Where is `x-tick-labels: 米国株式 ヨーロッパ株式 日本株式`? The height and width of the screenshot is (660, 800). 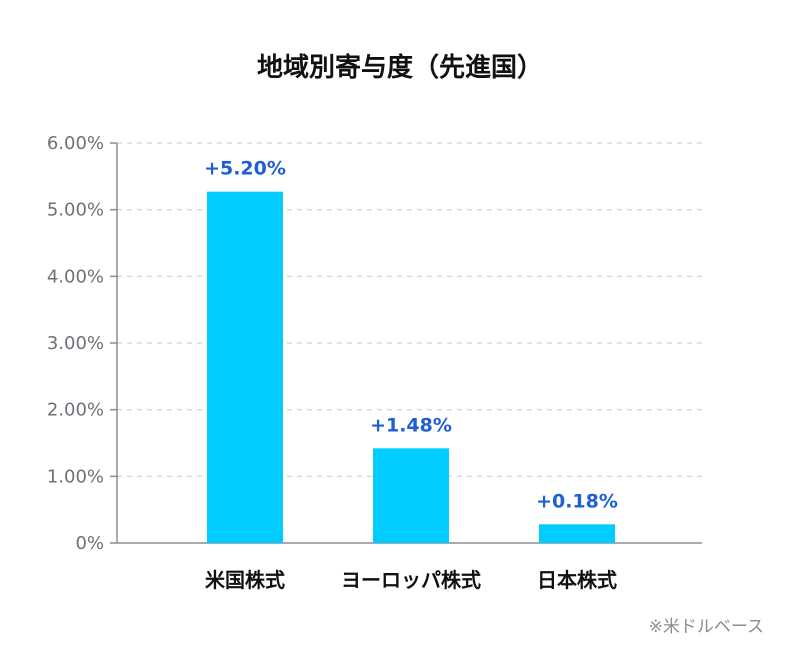 x-tick-labels: 米国株式 ヨーロッパ株式 日本株式 is located at coordinates (411, 580).